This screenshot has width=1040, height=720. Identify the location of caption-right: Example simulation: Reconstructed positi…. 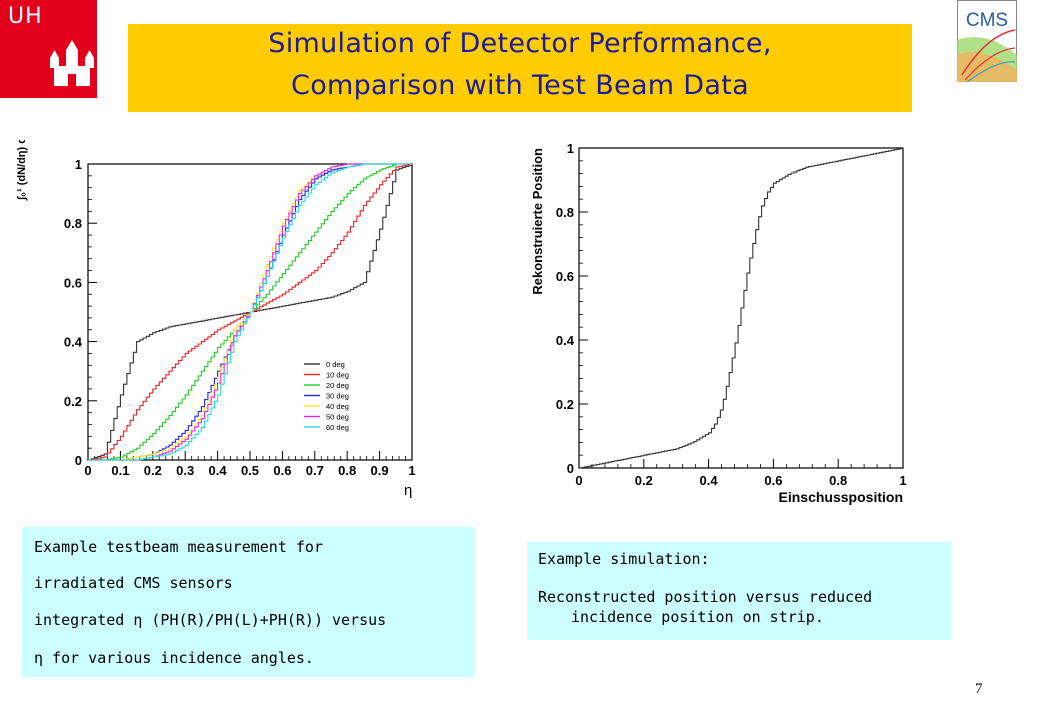
(739, 591).